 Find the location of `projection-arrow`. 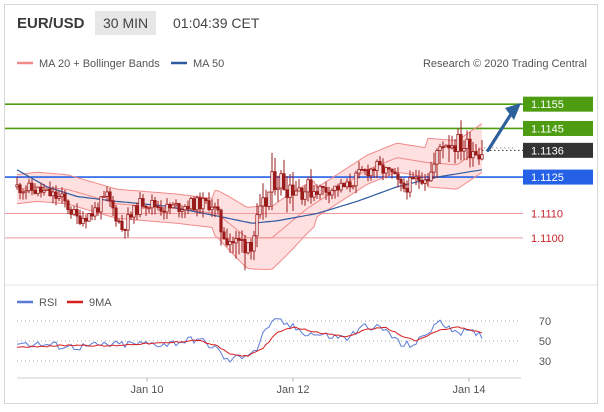

projection-arrow is located at coordinates (503, 127).